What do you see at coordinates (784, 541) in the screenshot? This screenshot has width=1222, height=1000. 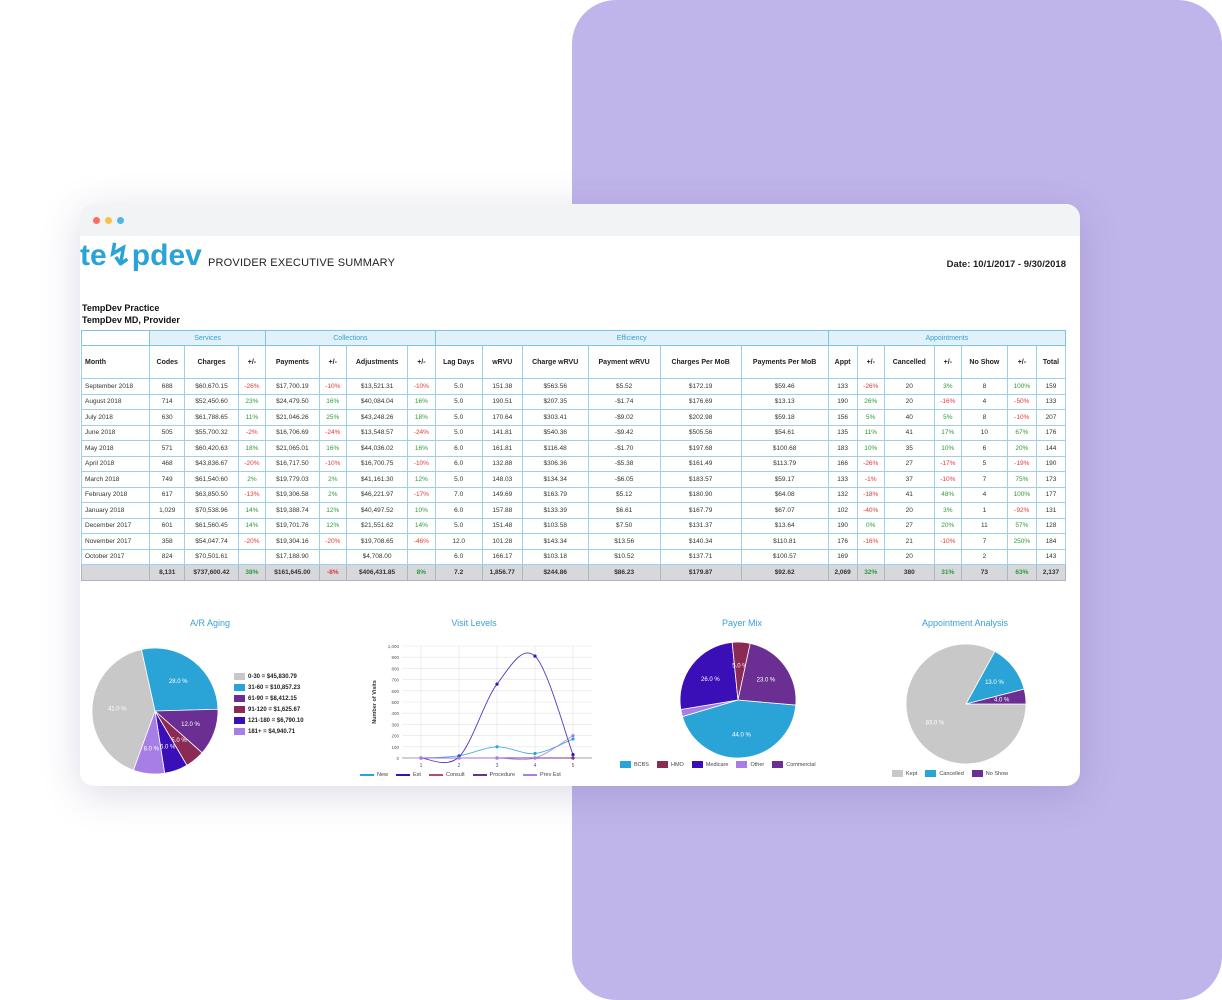 I see `table-cell: $110.81` at bounding box center [784, 541].